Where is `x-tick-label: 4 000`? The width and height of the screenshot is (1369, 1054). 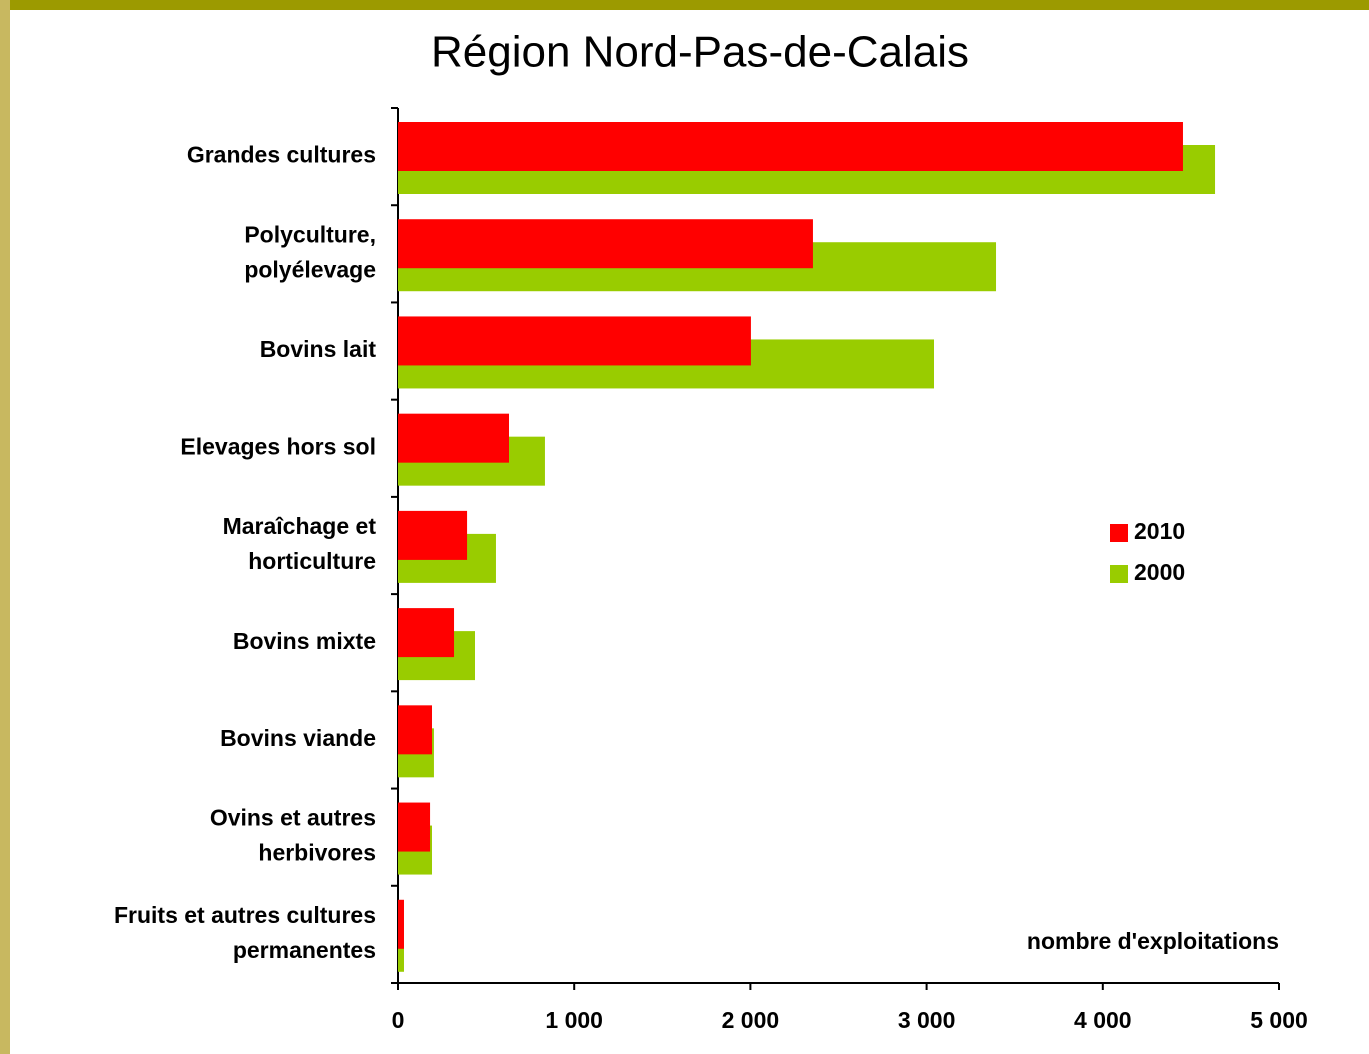
x-tick-label: 4 000 is located at coordinates (1103, 1020).